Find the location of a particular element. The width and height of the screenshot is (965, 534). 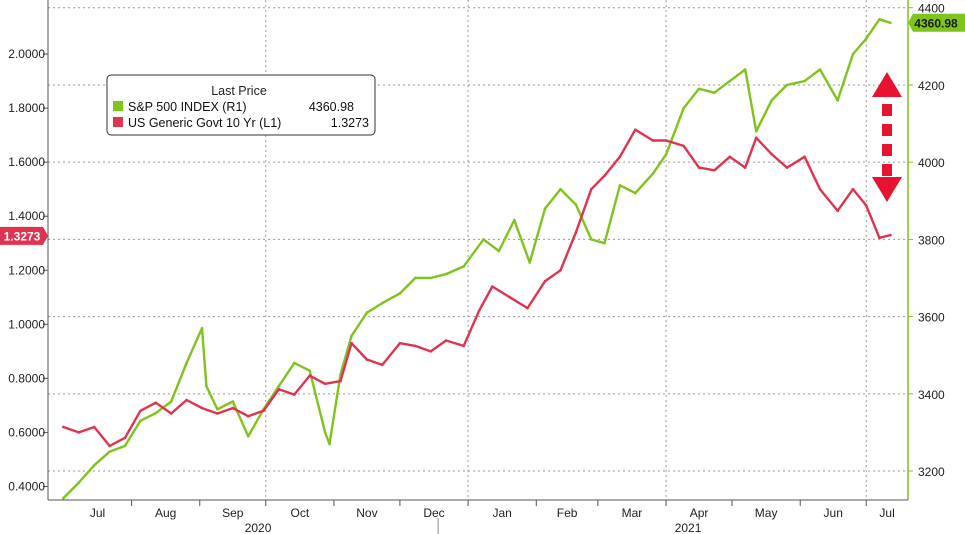

left-tick-label: 1.2000 is located at coordinates (26, 270).